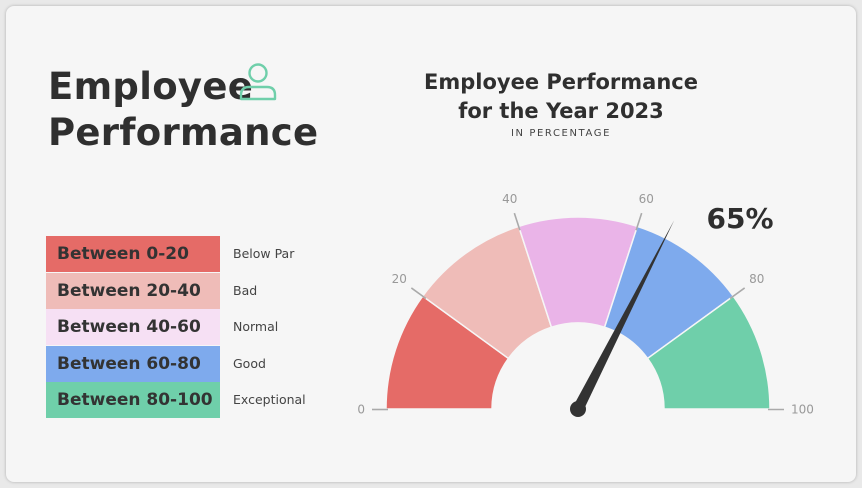 The image size is (862, 488). Describe the element at coordinates (399, 279) in the screenshot. I see `gauge-tick-label-20: 20` at that location.